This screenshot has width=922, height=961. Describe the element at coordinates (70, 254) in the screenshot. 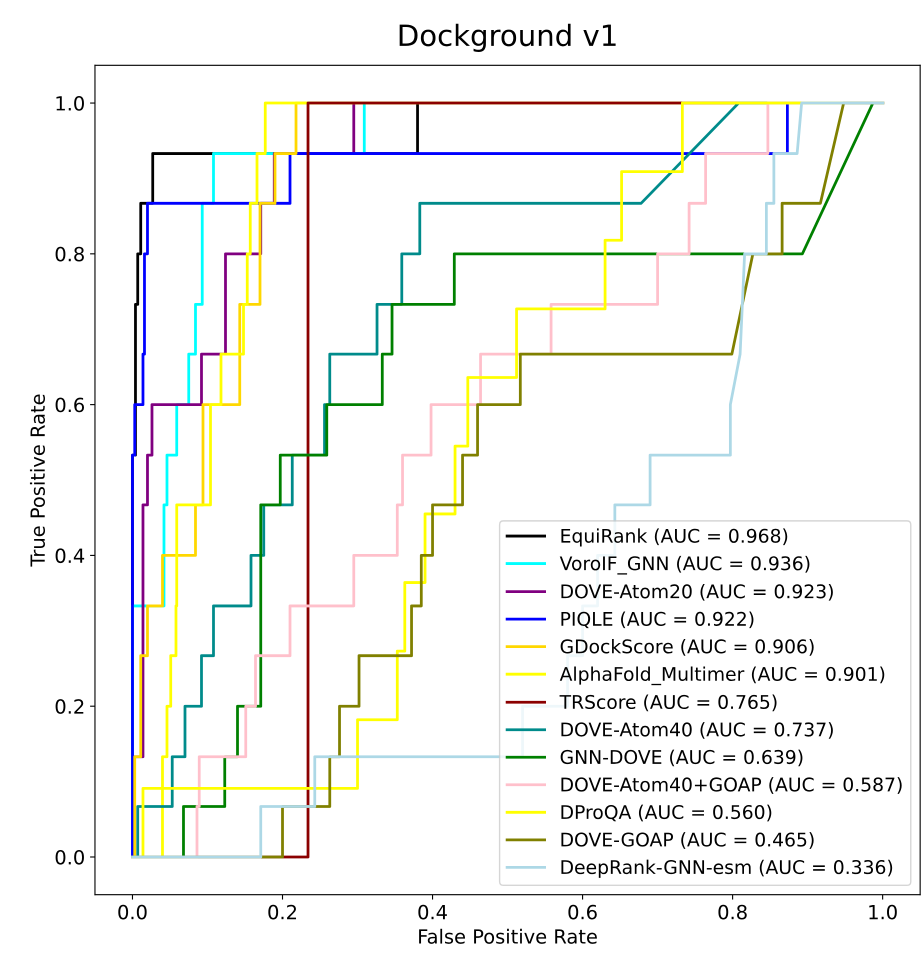

I see `y-tick-label: 0.8` at that location.